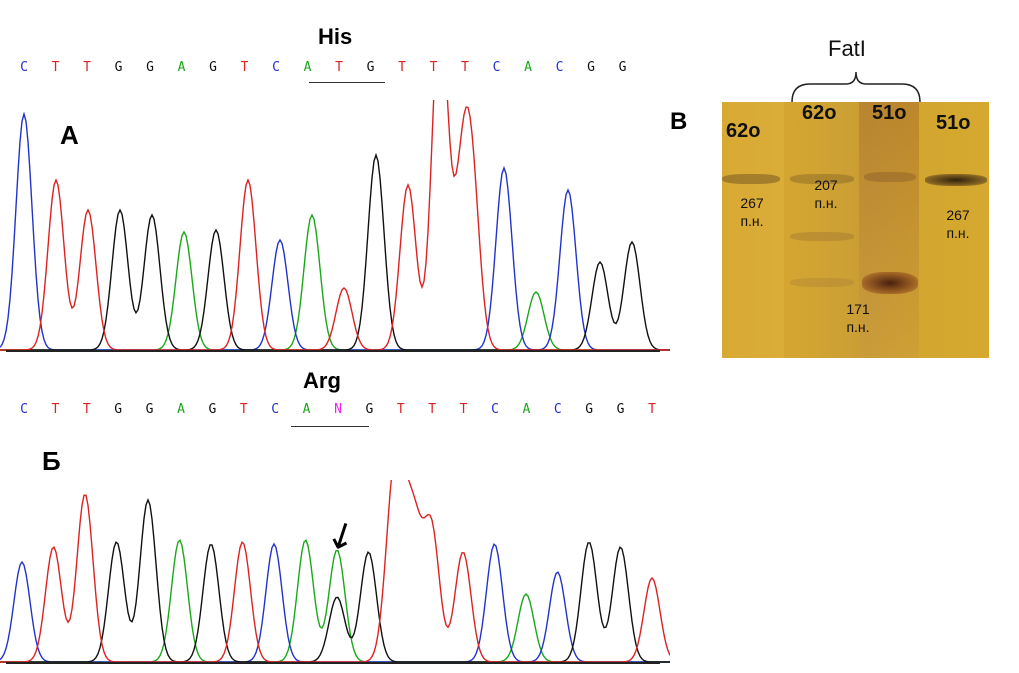 This screenshot has height=673, width=1019. What do you see at coordinates (347, 82) in the screenshot?
I see `codon-underline-a` at bounding box center [347, 82].